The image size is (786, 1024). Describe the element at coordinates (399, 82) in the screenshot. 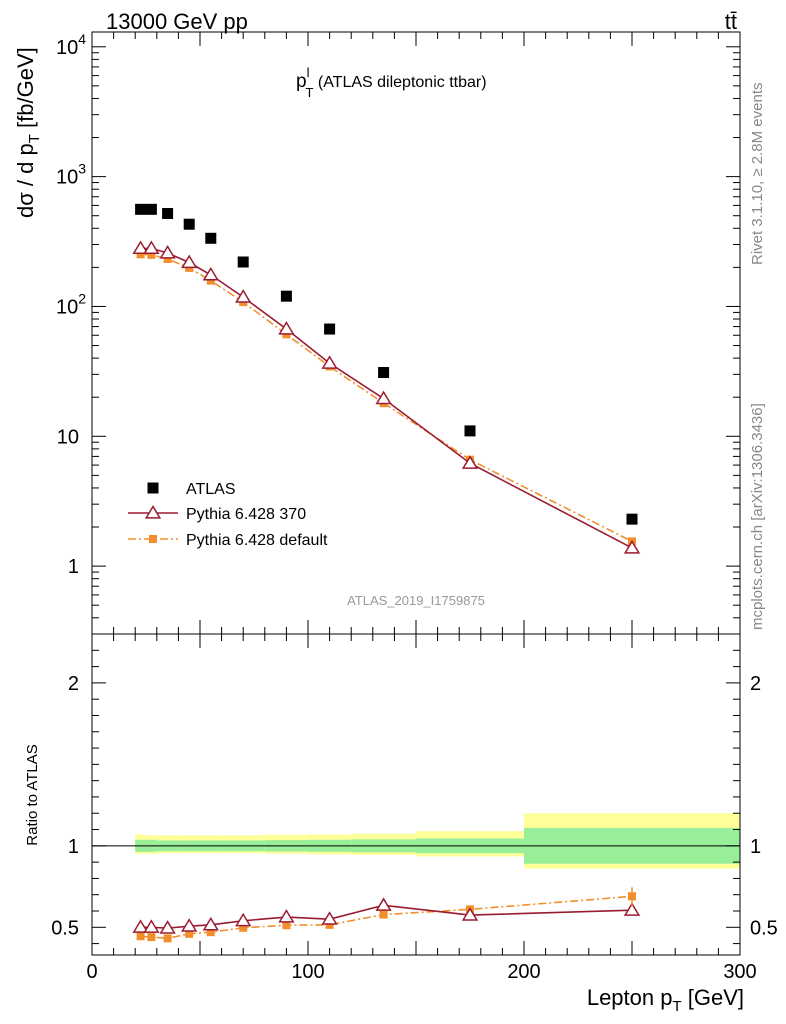

I see `main-title-rest: (ATLAS dileptonic ttbar)` at that location.